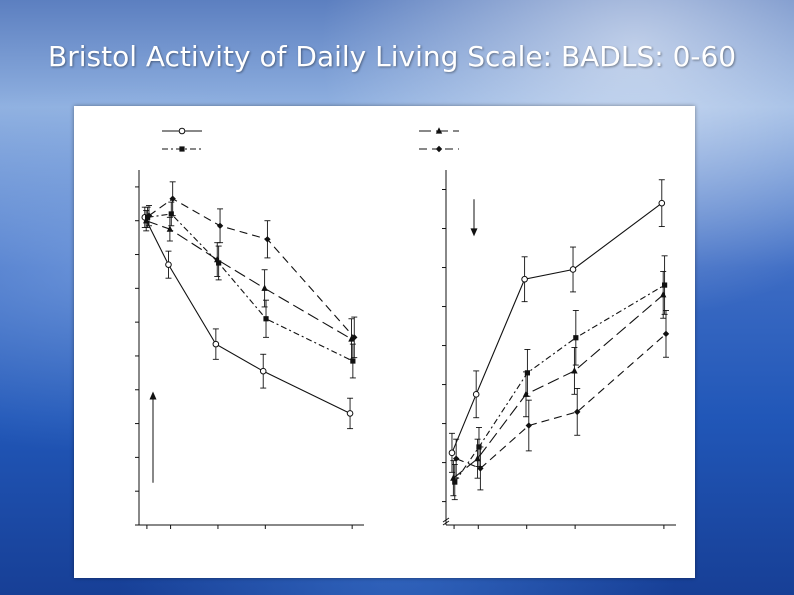 This screenshot has height=595, width=794. I want to click on smmse-series-active-donepezil-and-placebo-memantine-line, so click(249, 280).